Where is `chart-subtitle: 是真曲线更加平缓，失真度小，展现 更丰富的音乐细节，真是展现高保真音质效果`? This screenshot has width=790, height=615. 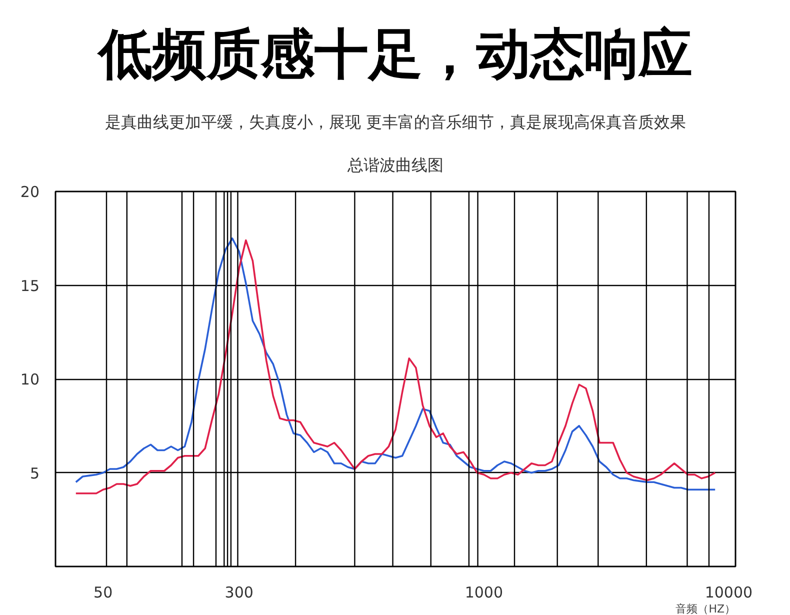
chart-subtitle: 是真曲线更加平缓，失真度小，展现 更丰富的音乐细节，真是展现高保真音质效果 is located at coordinates (395, 122).